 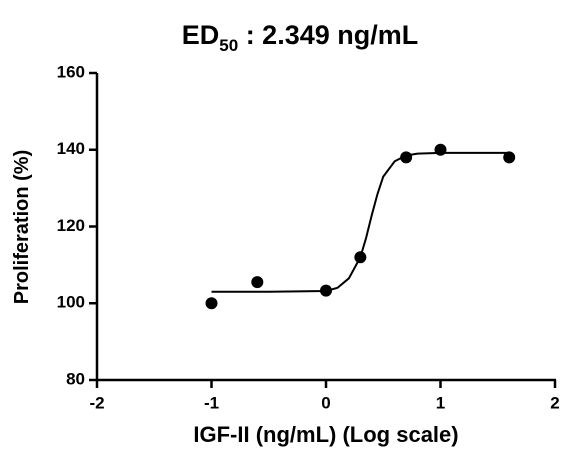 I want to click on x-tick-label: 1, so click(x=440, y=402).